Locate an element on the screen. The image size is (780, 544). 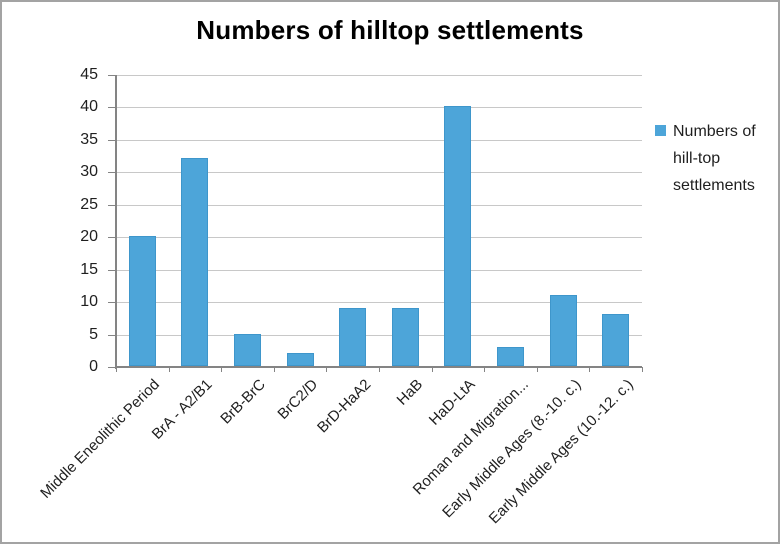
bar-had-lta is located at coordinates (457, 236).